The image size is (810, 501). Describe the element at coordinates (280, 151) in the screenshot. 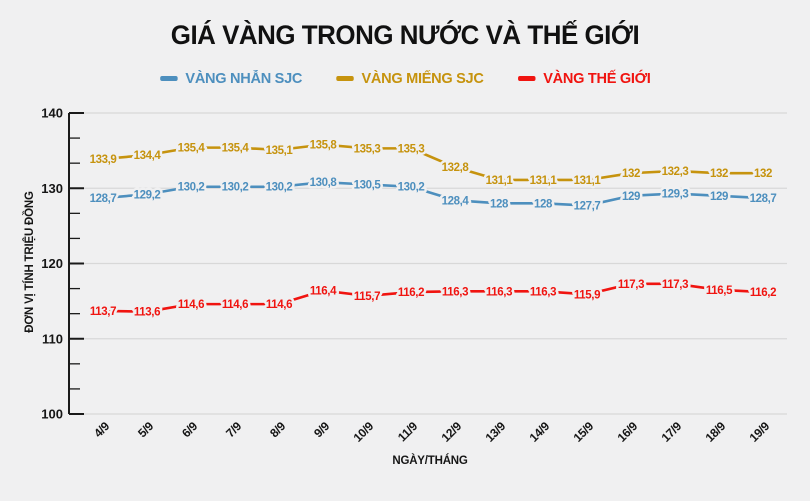

I see `data-label: 135,1` at that location.